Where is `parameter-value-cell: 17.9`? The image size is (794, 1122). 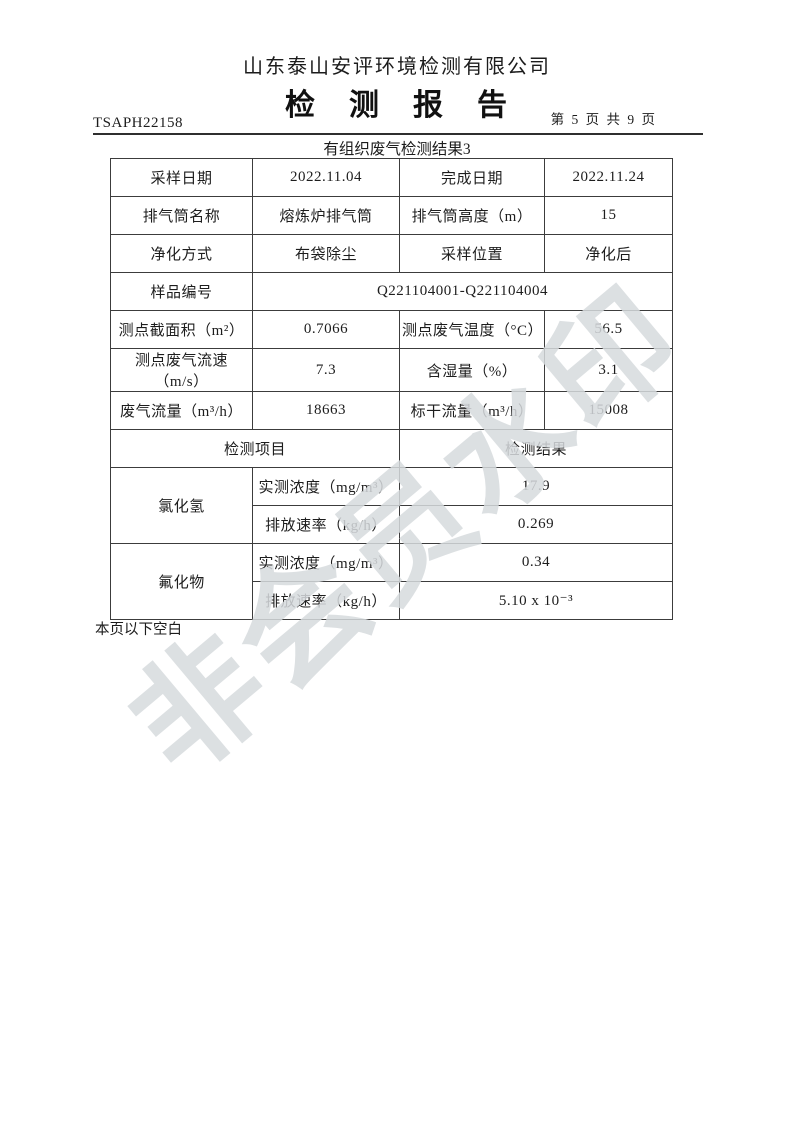
parameter-value-cell: 17.9 is located at coordinates (536, 486).